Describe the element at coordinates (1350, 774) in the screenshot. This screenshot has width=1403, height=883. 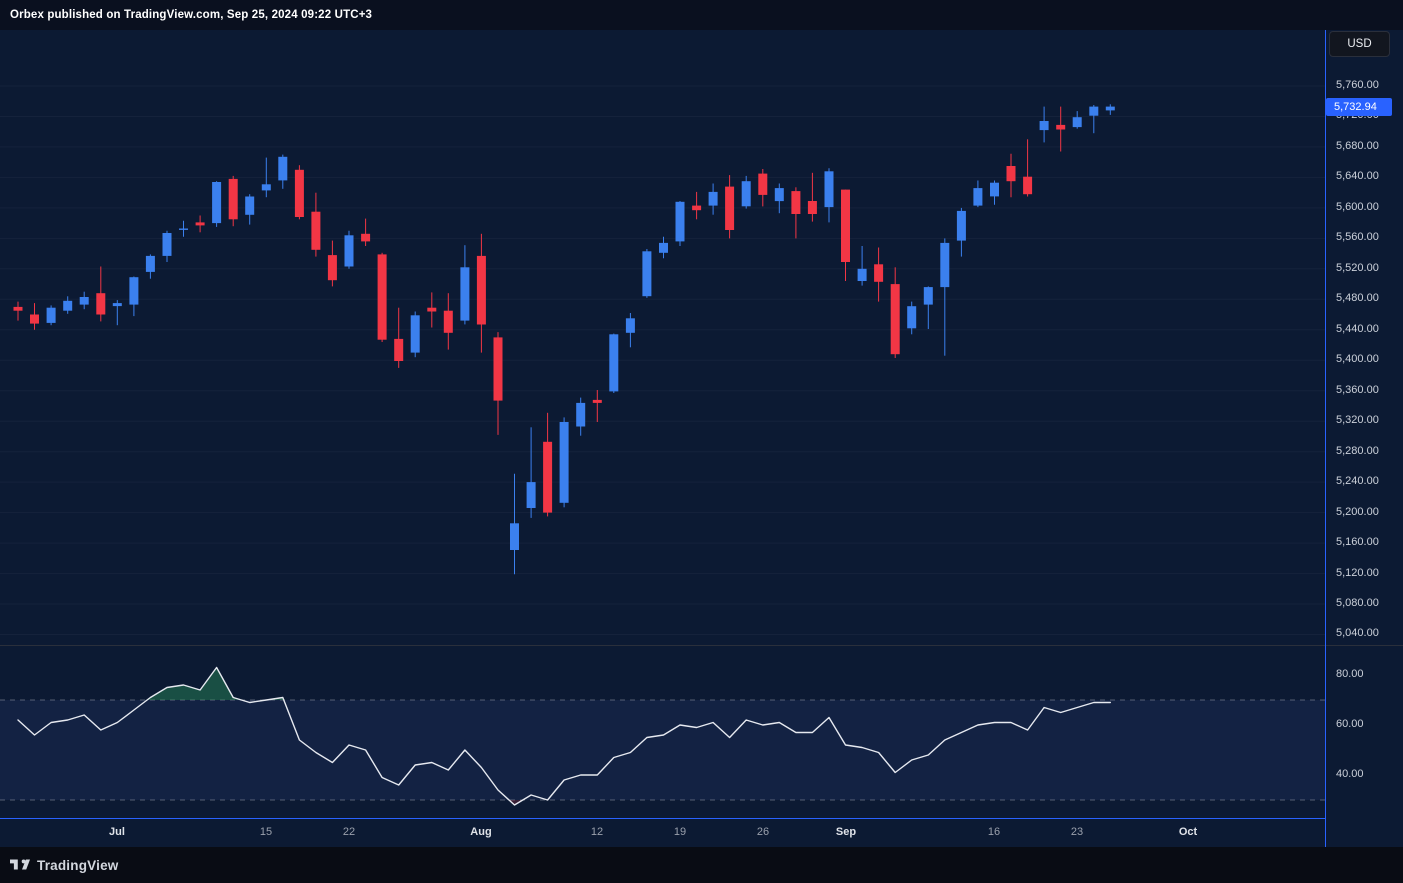
I see `rsi-tick-label: 40.00` at that location.